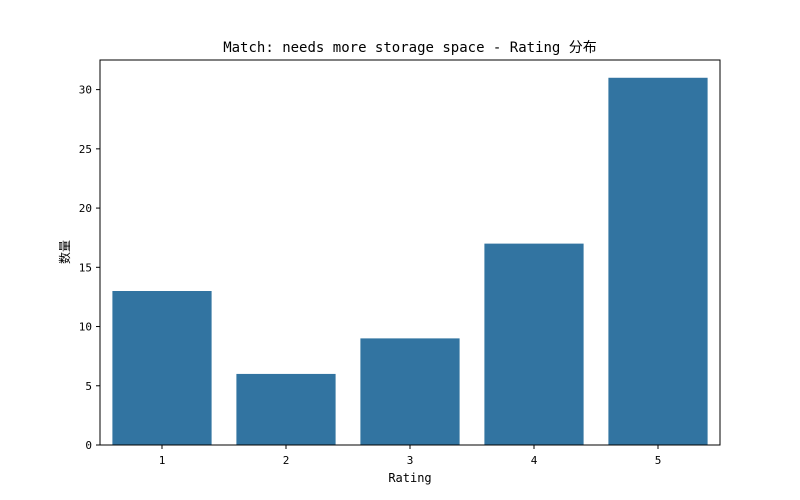  Describe the element at coordinates (88, 445) in the screenshot. I see `y-tick-label: 0` at that location.